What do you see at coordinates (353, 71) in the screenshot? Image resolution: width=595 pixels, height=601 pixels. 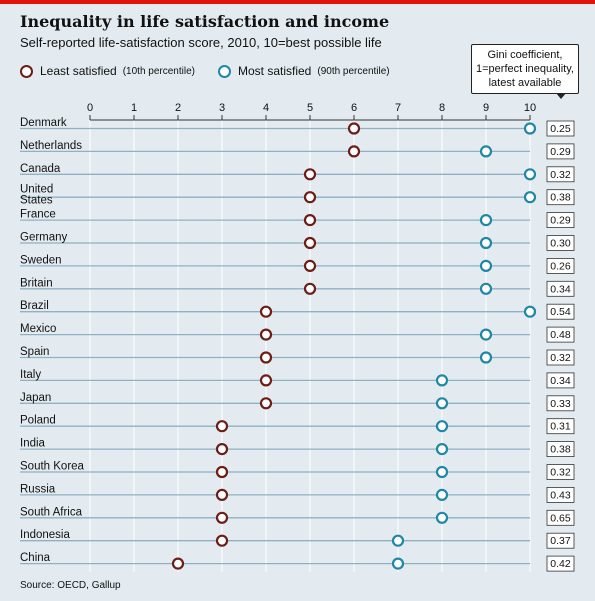 I see `legend-most-note: (90th percentile)` at bounding box center [353, 71].